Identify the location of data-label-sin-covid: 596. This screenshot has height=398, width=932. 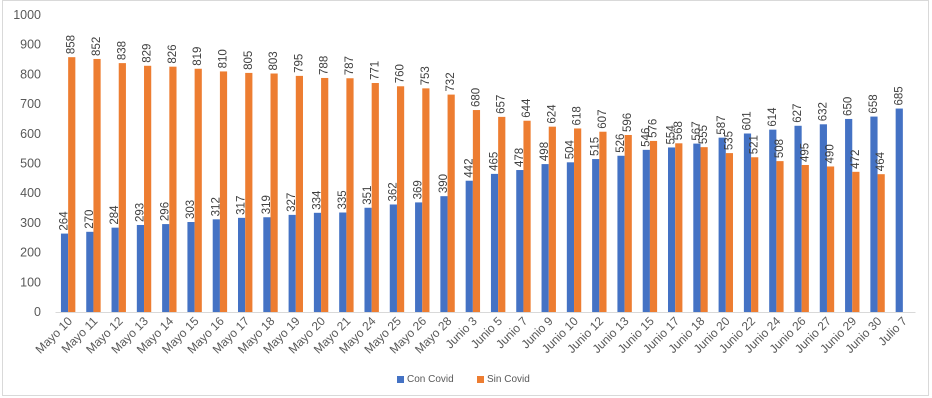
(628, 122).